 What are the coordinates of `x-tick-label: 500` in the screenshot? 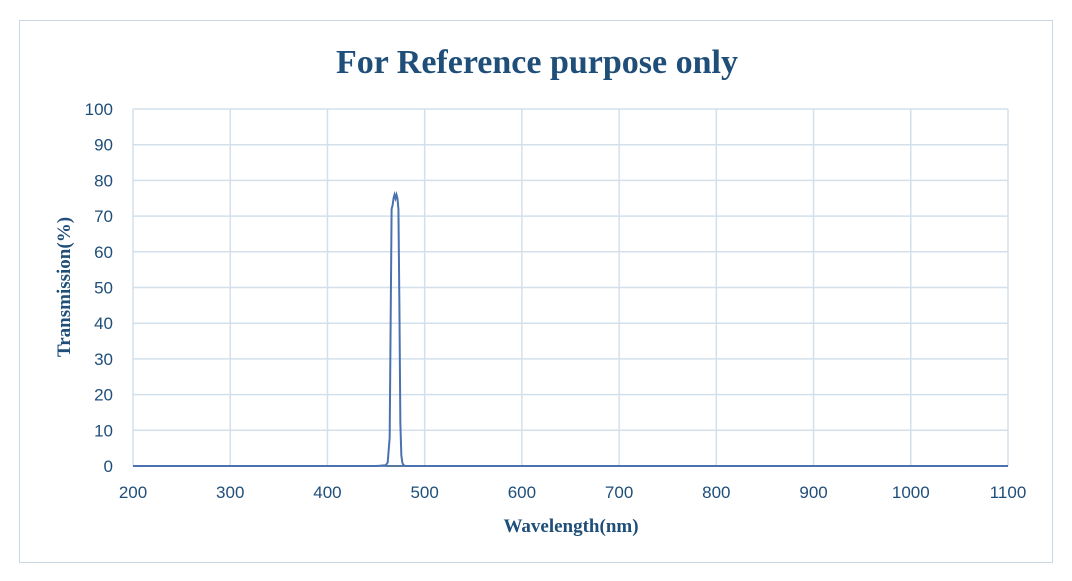 It's located at (424, 492).